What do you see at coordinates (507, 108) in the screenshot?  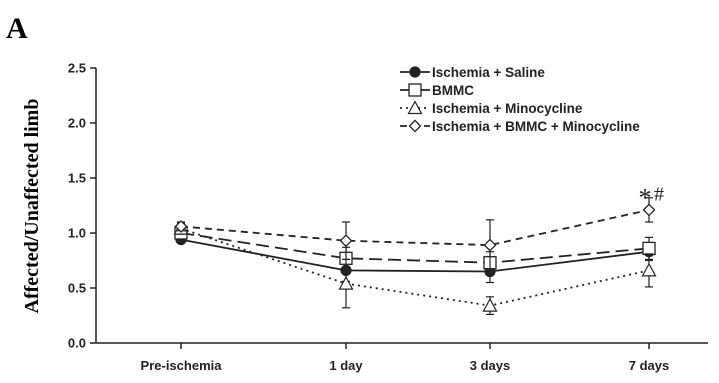 I see `legend-label: Ischemia + Minocycline` at bounding box center [507, 108].